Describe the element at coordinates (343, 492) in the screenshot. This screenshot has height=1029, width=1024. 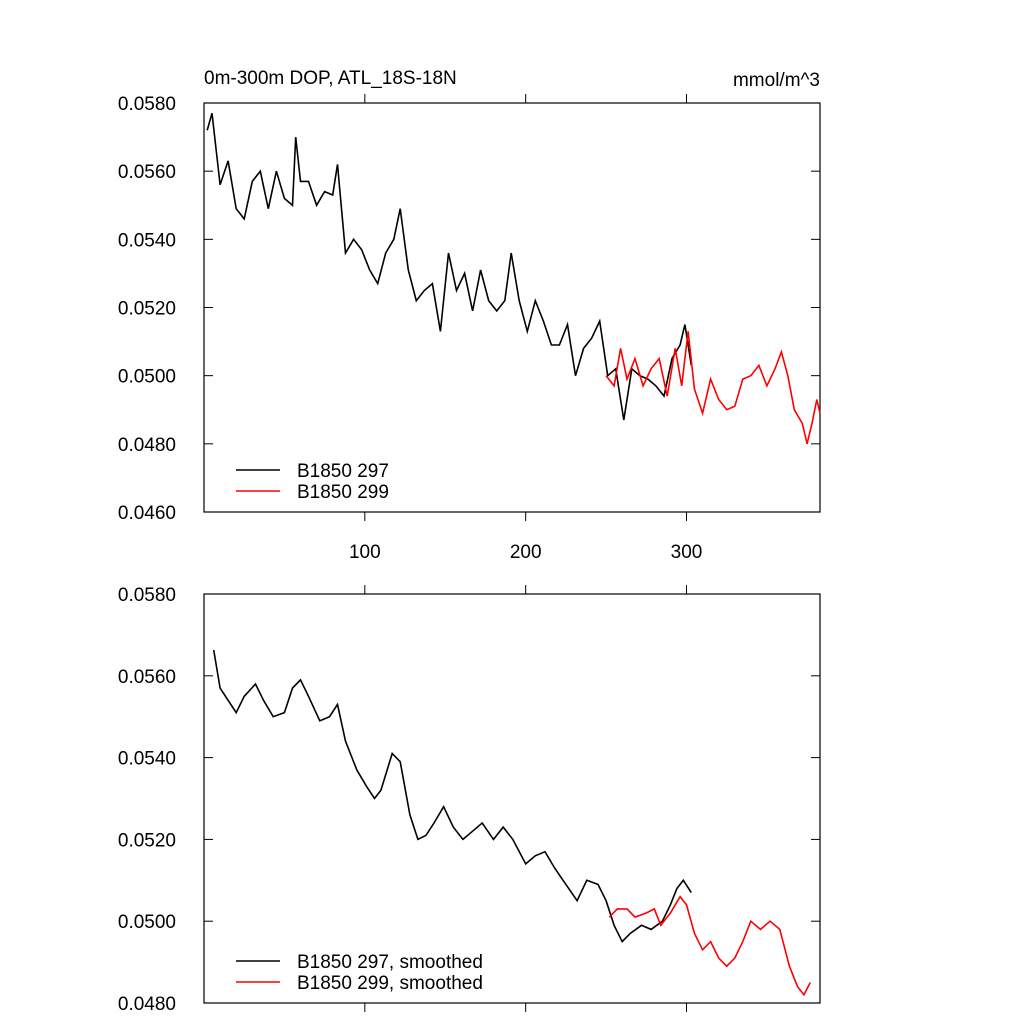
I see `legend-label: B1850 299` at that location.